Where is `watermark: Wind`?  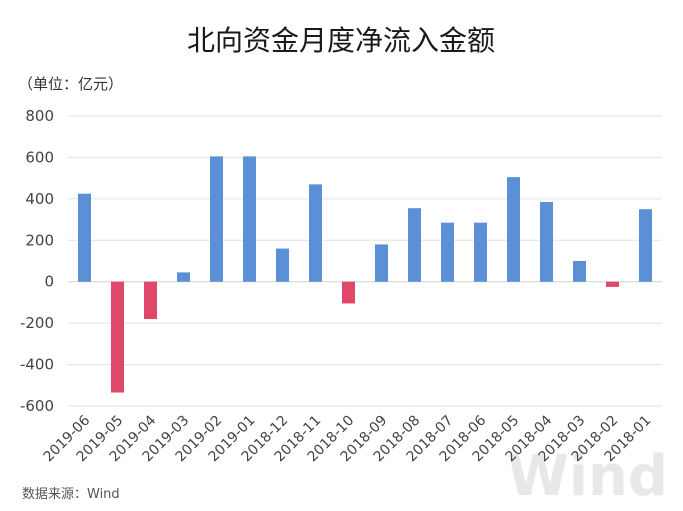
watermark: Wind is located at coordinates (587, 476).